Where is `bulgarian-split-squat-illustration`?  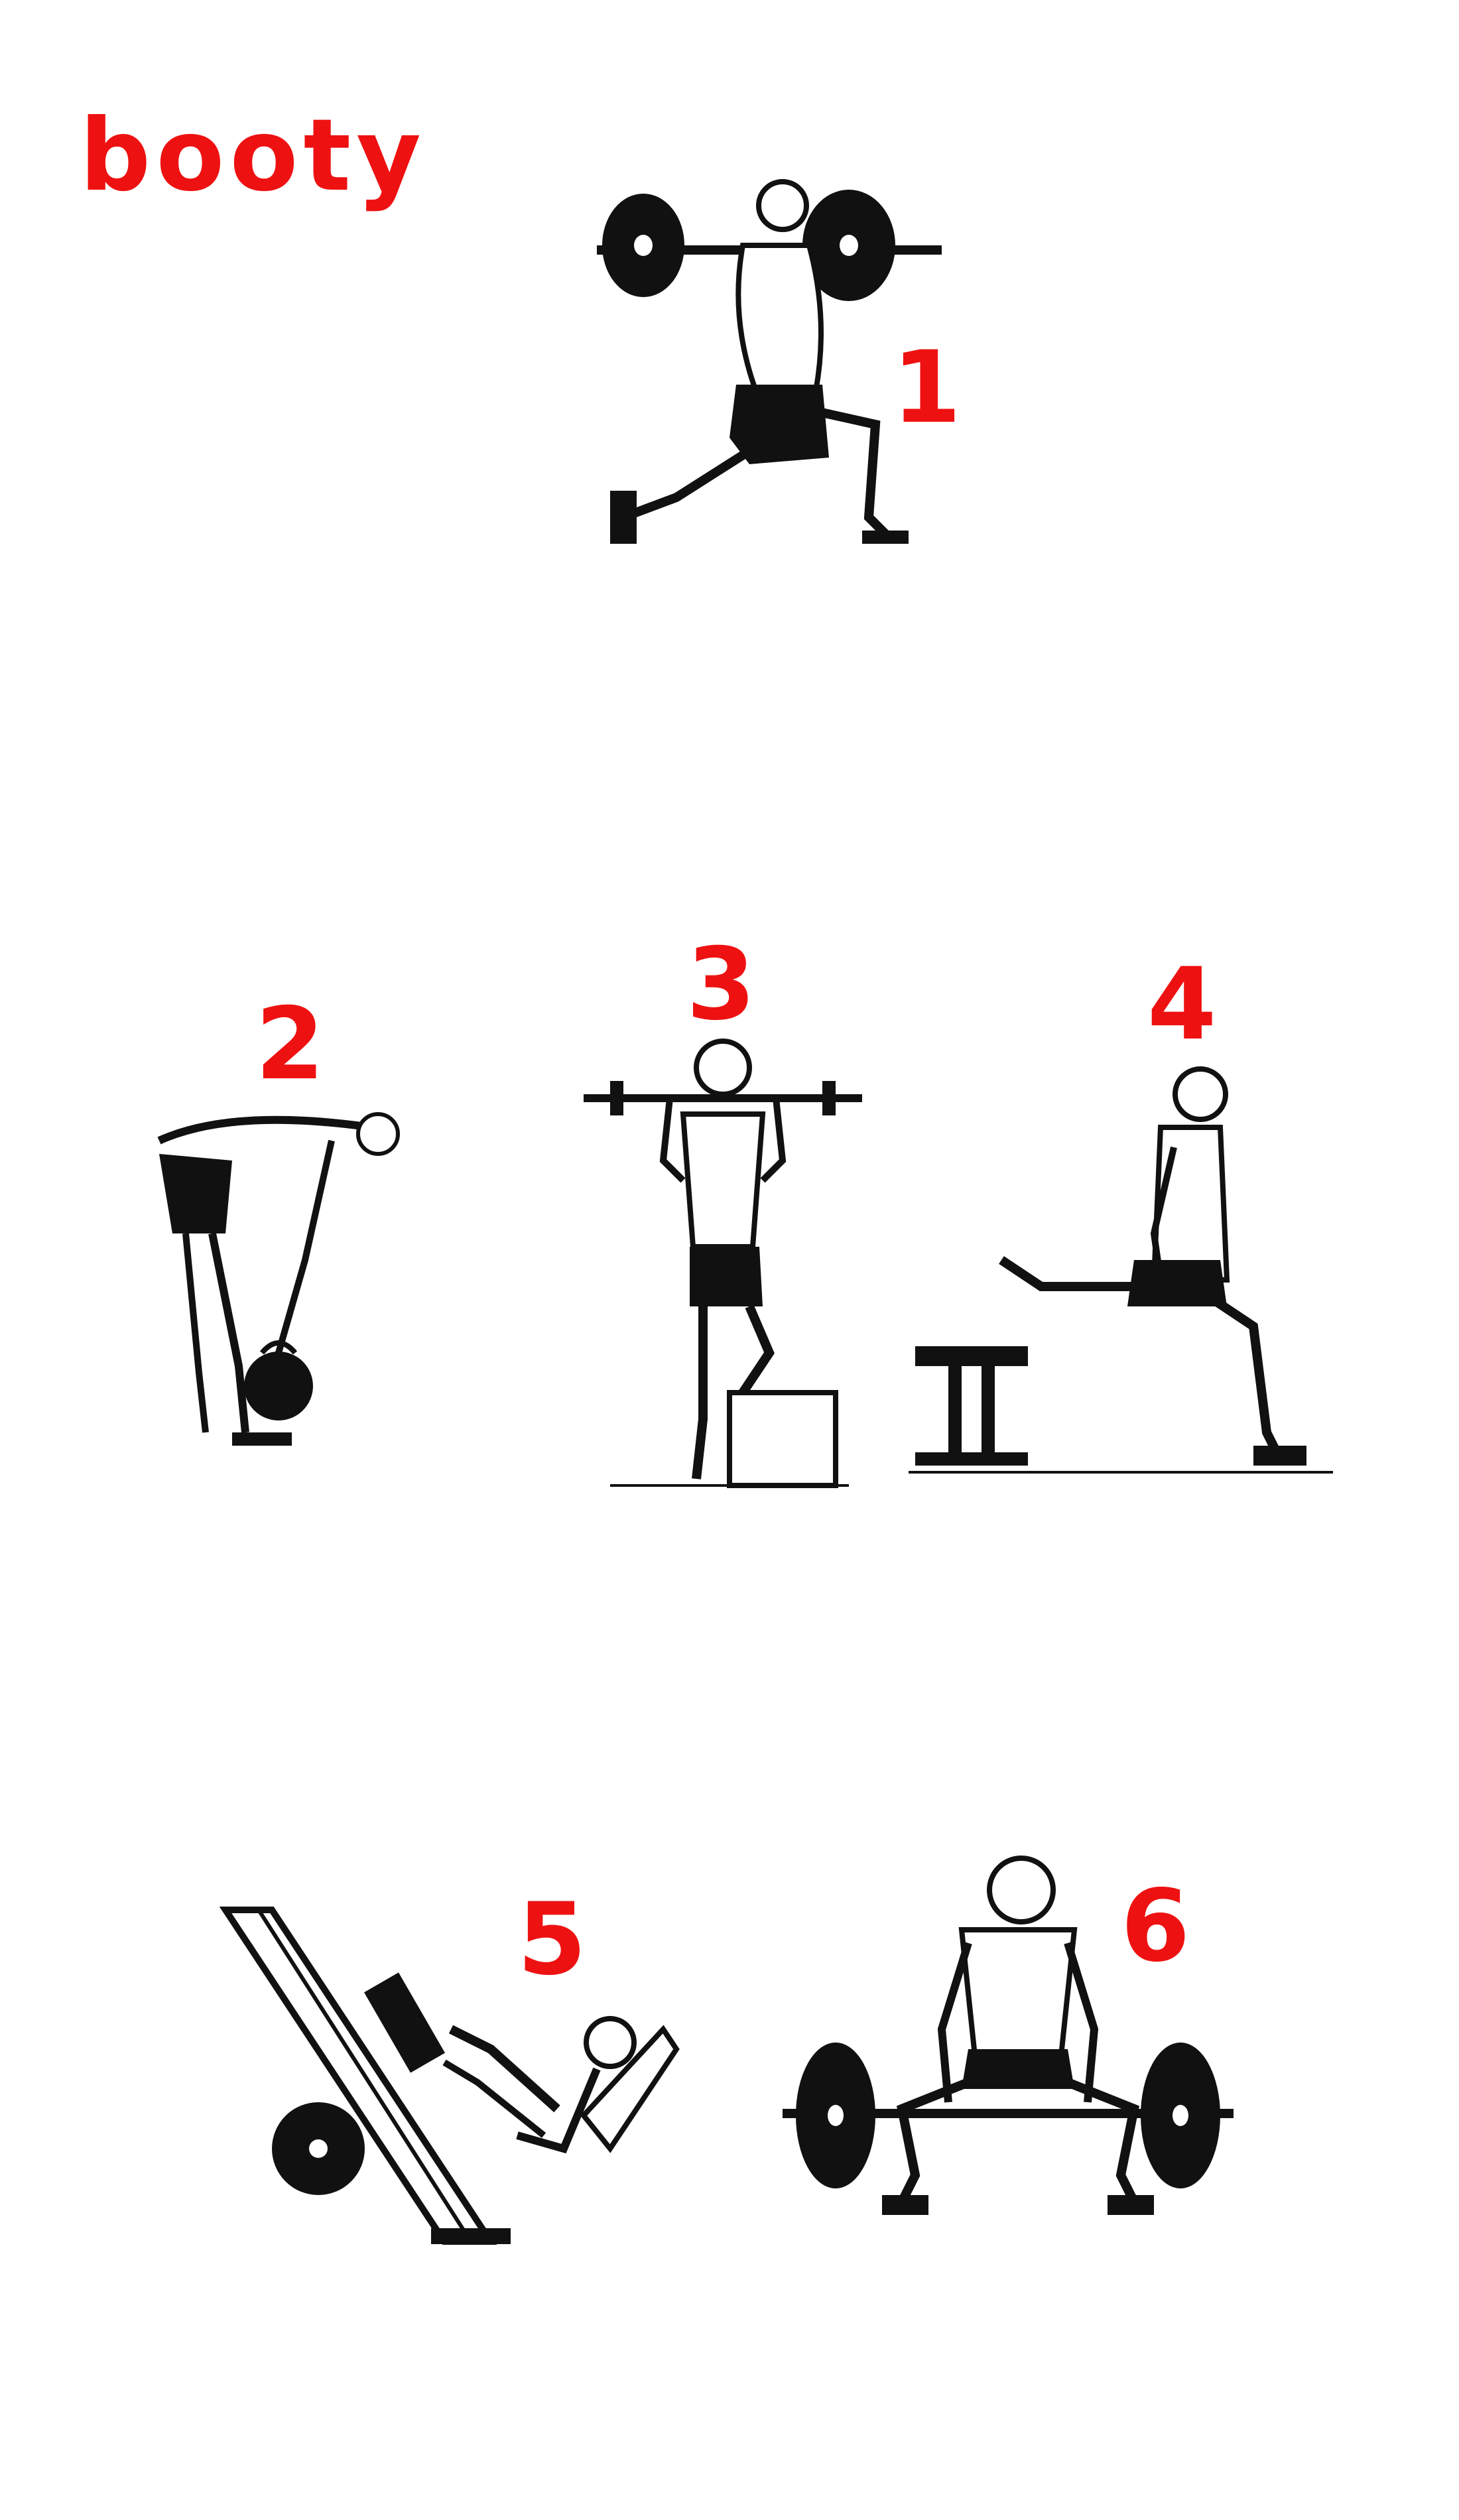
bulgarian-split-squat-illustration is located at coordinates (1124, 1273).